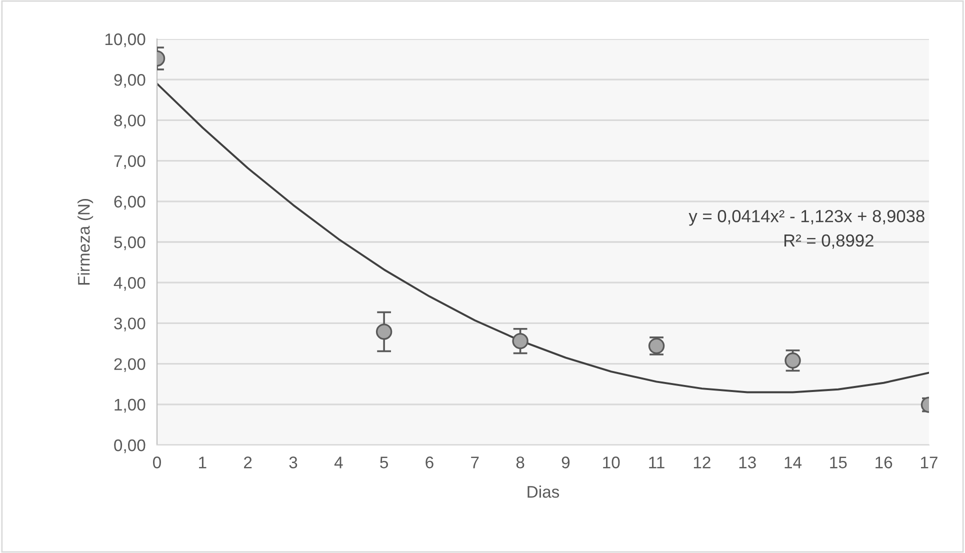  Describe the element at coordinates (157, 462) in the screenshot. I see `x-tick-label: 0` at that location.